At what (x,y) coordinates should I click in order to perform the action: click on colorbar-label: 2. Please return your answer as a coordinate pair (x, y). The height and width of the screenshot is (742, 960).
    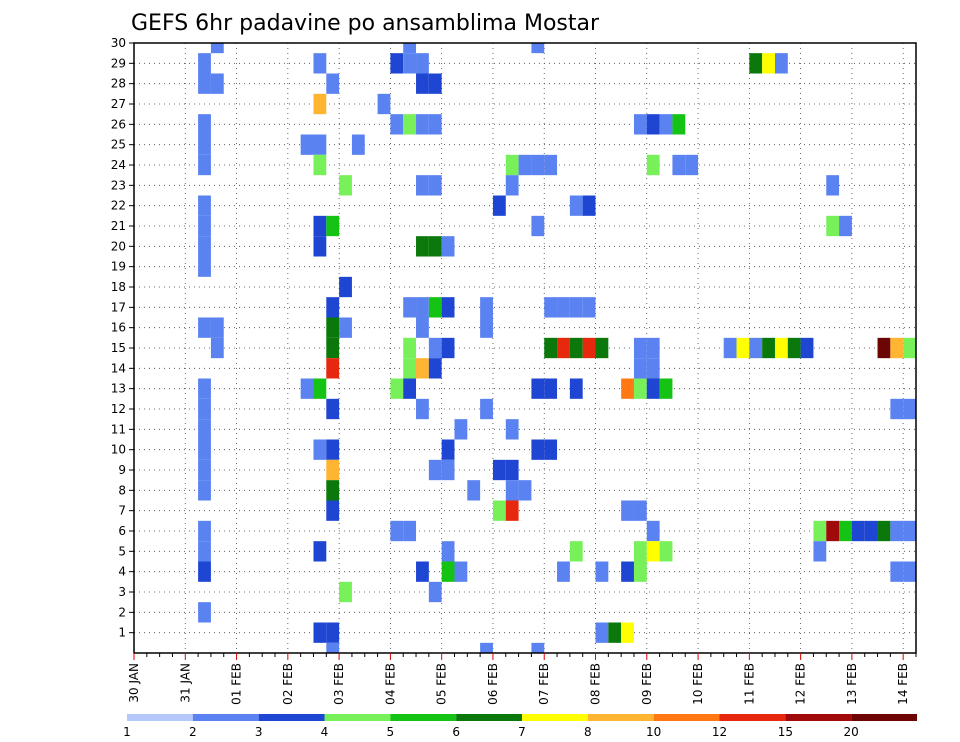
    Looking at the image, I should click on (193, 732).